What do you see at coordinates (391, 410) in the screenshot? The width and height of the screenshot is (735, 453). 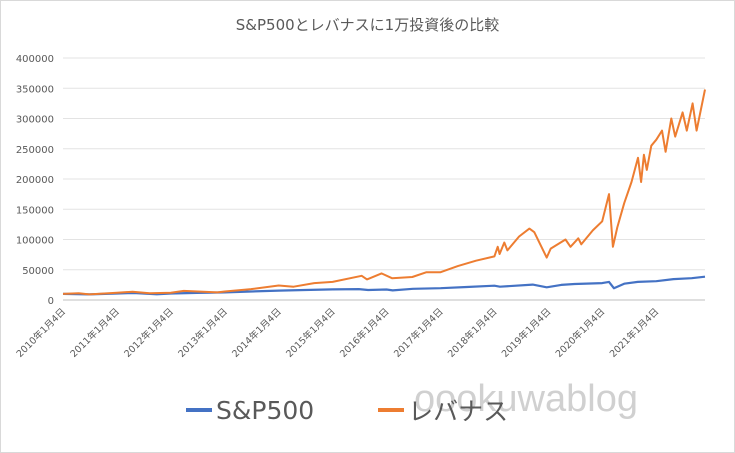 I see `legend-swatch-levnas` at bounding box center [391, 410].